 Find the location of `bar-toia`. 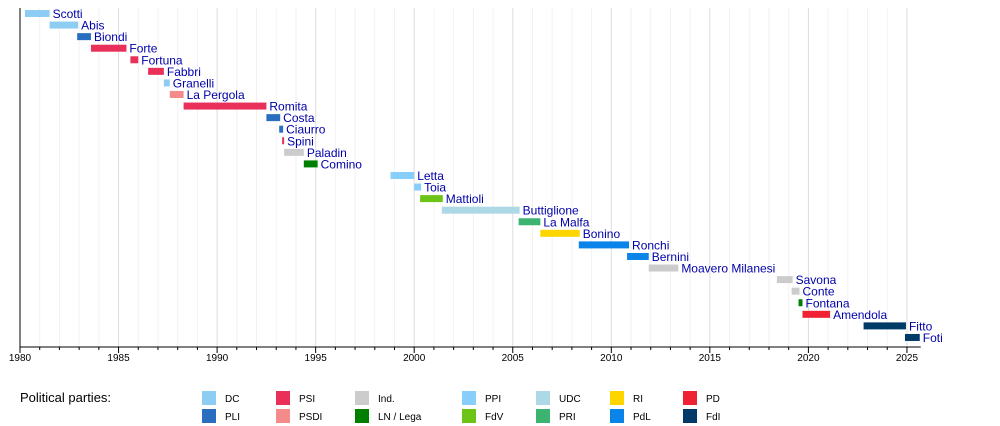

bar-toia is located at coordinates (418, 187).